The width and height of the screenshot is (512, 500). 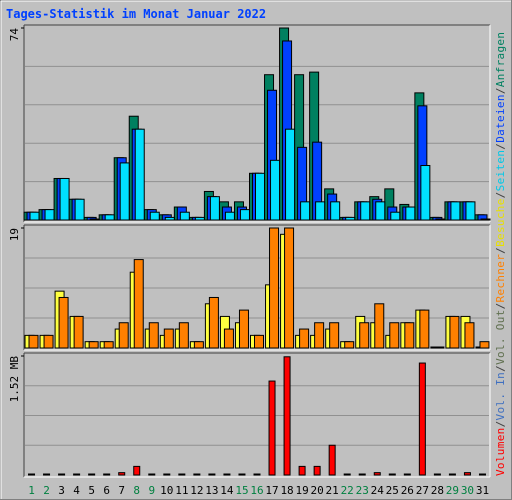 What do you see at coordinates (151, 490) in the screenshot?
I see `x-tick-label: 9` at bounding box center [151, 490].